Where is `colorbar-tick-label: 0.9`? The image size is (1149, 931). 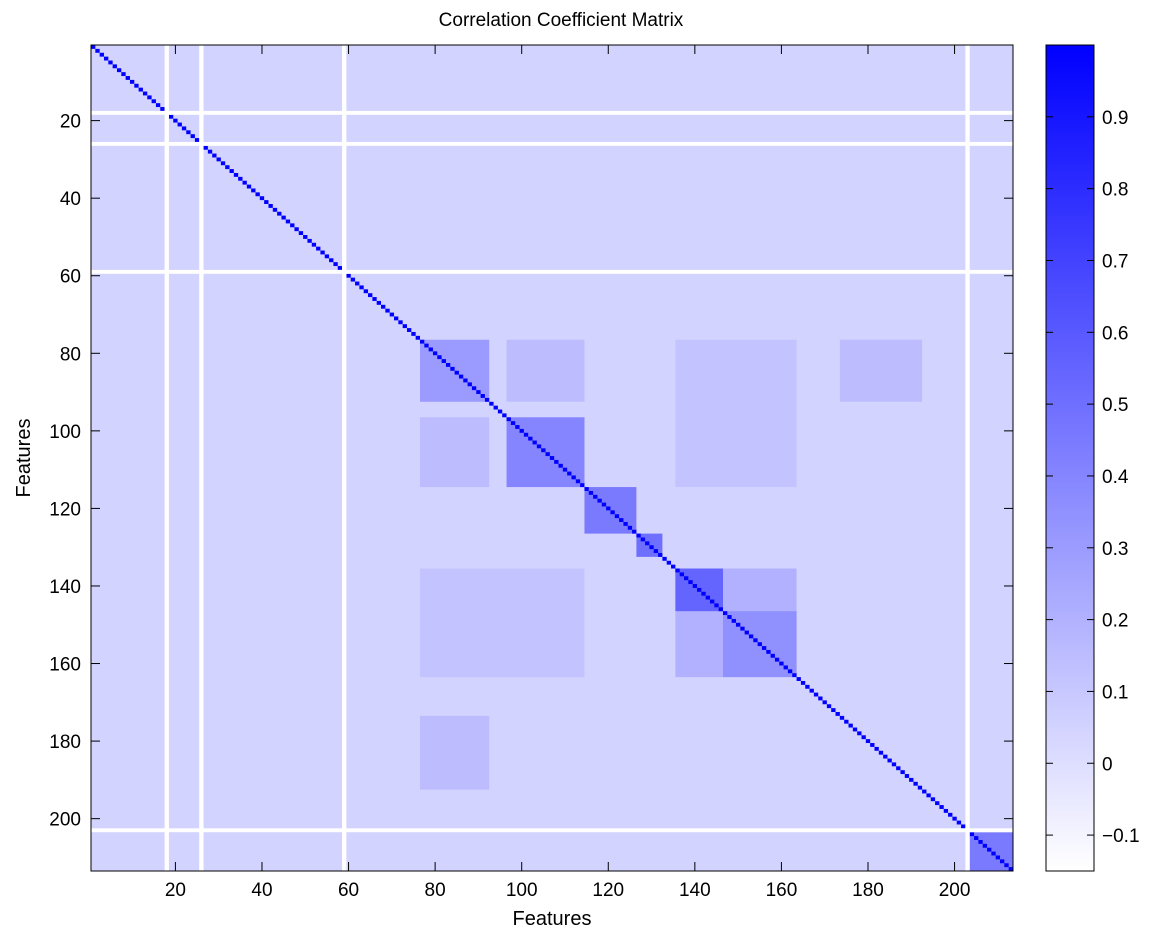 colorbar-tick-label: 0.9 is located at coordinates (1115, 118).